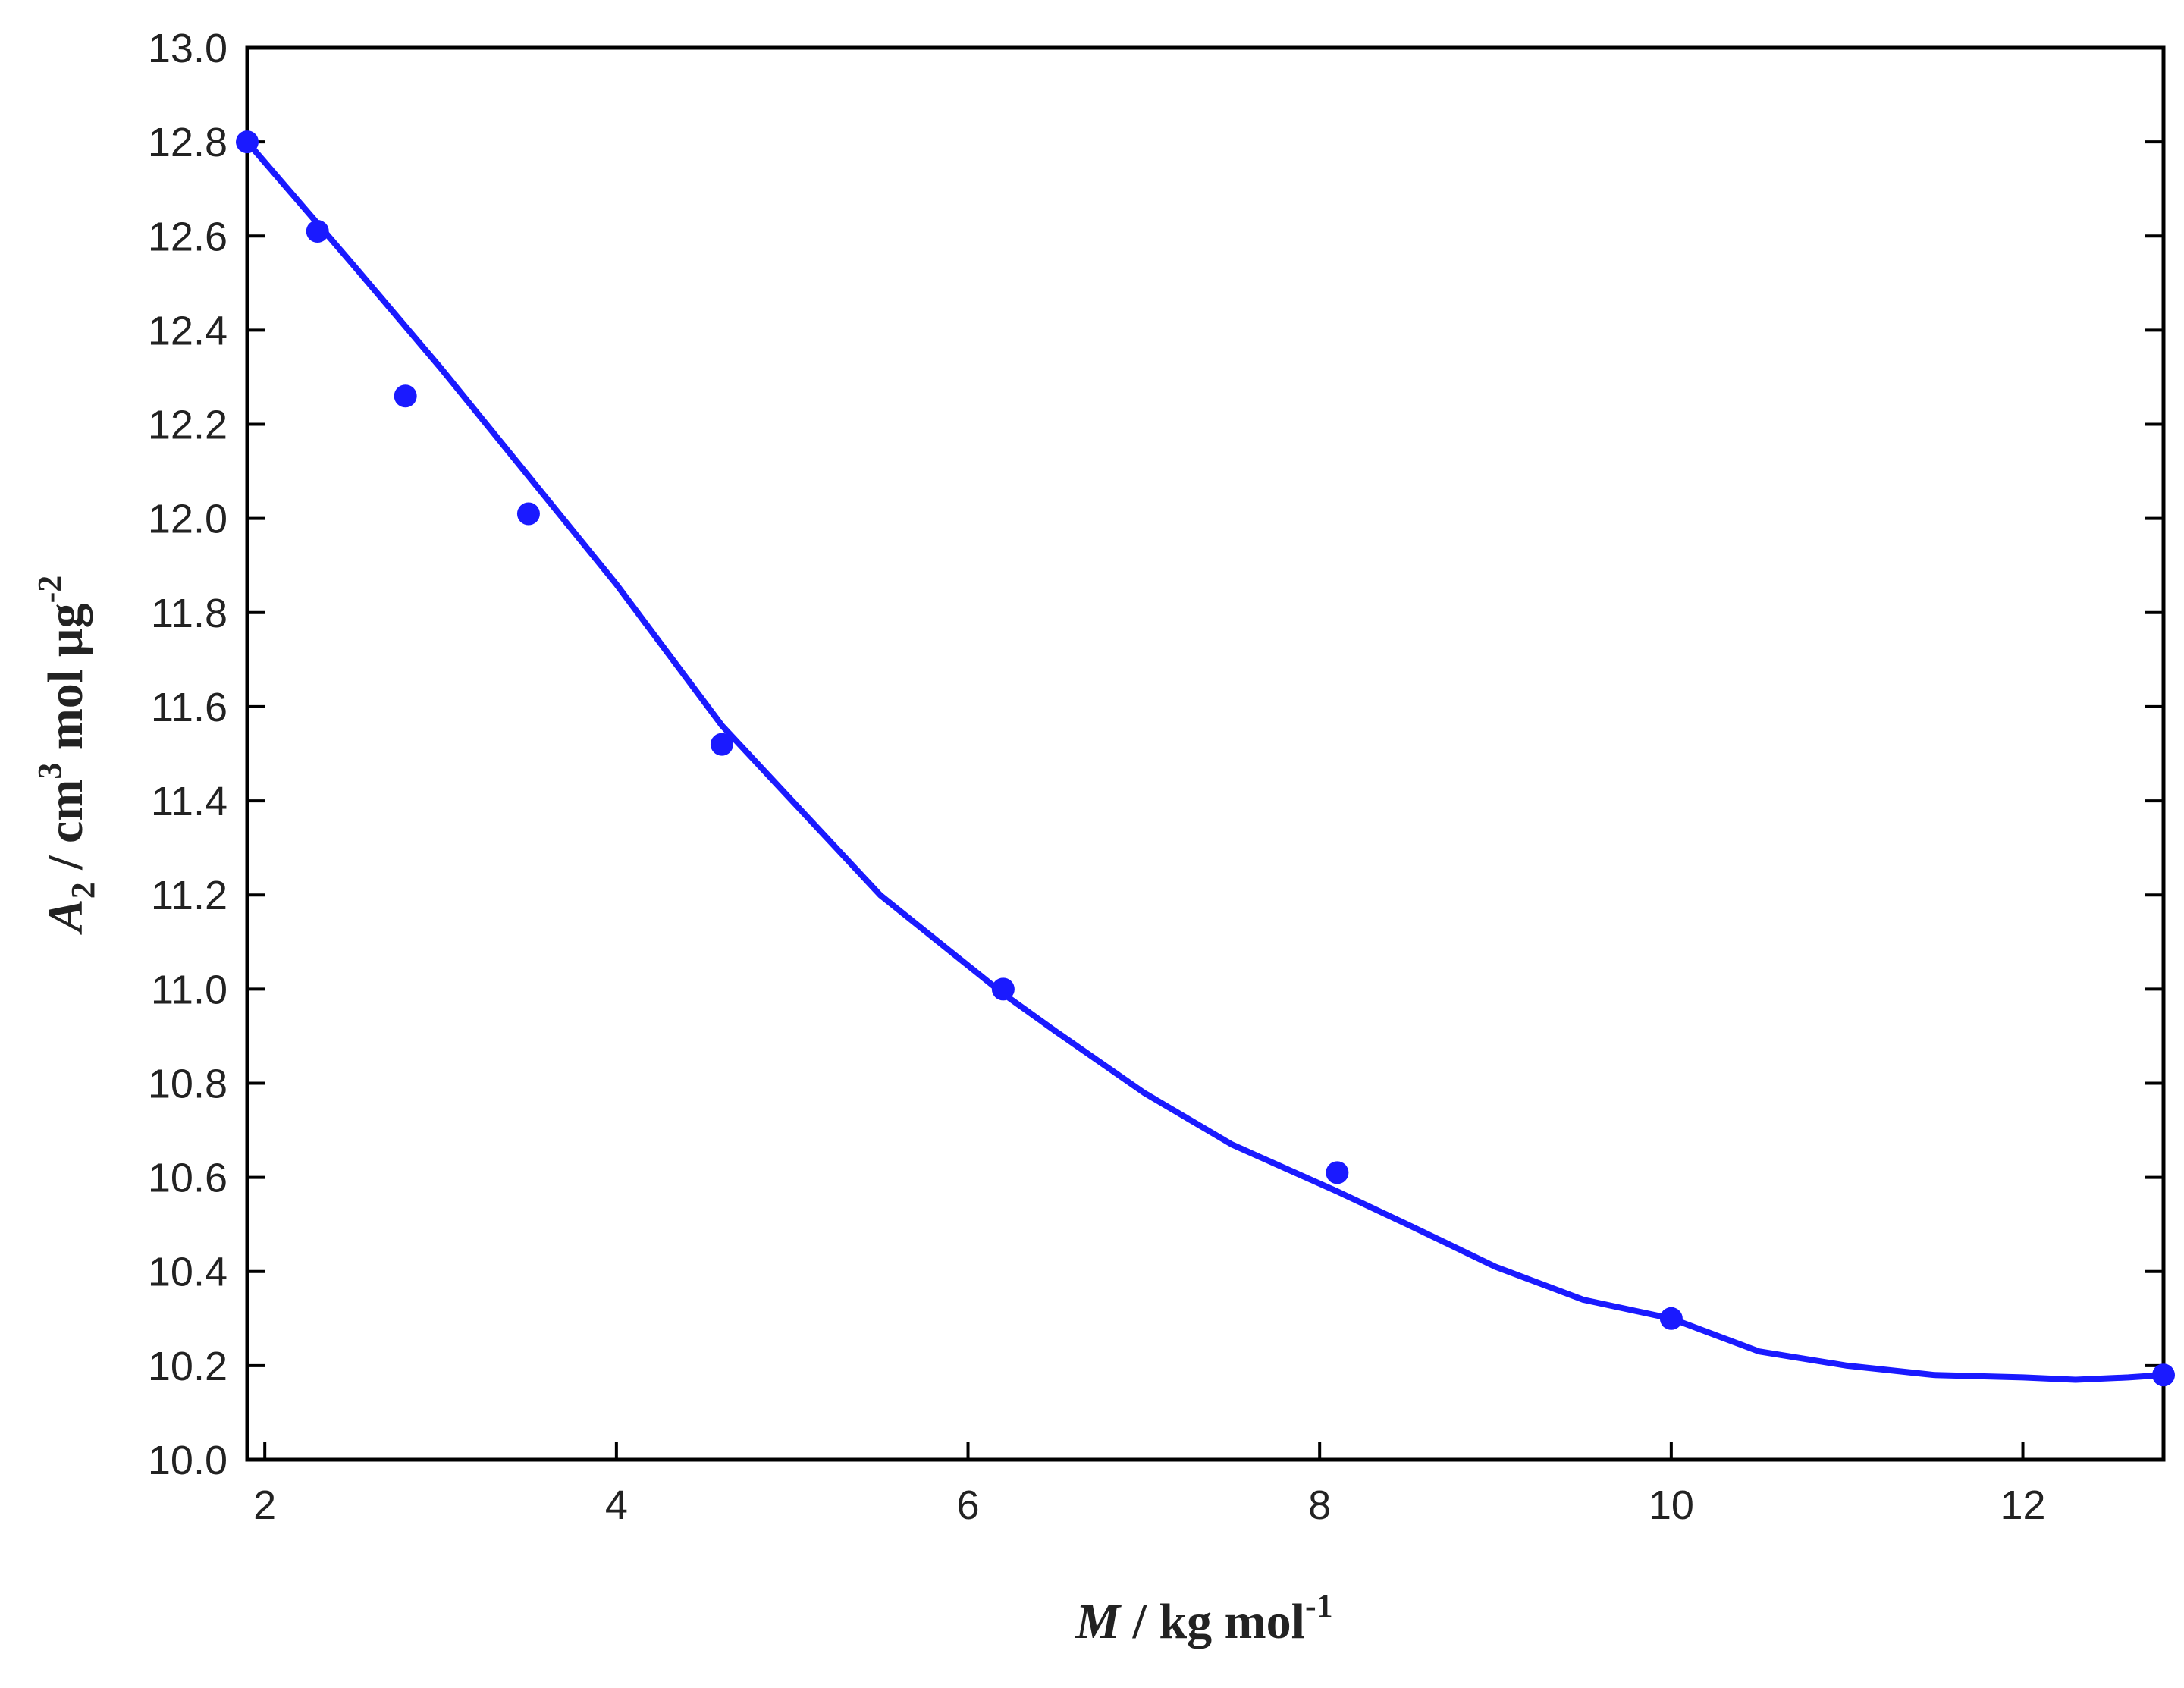 Image resolution: width=2184 pixels, height=1688 pixels. What do you see at coordinates (65, 832) in the screenshot?
I see `y-axis-unit: / cm` at bounding box center [65, 832].